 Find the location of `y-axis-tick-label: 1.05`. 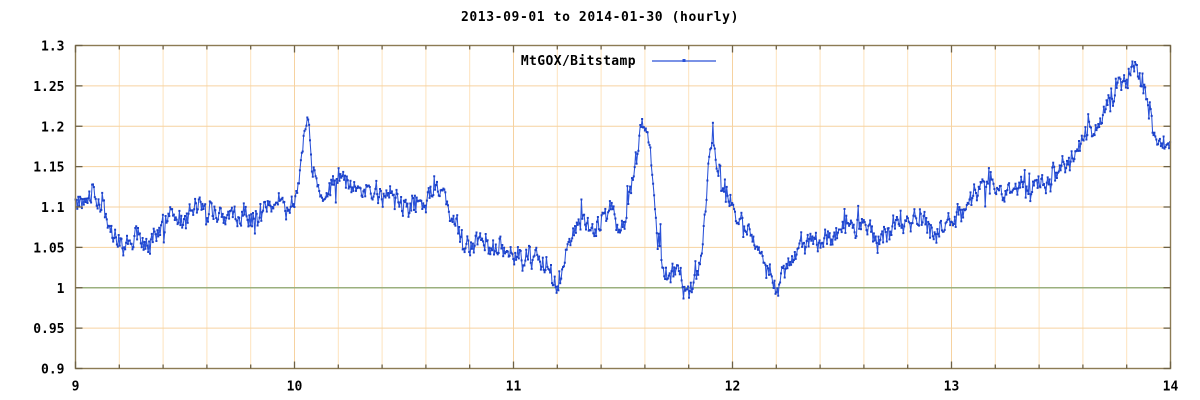

y-axis-tick-label: 1.05 is located at coordinates (48, 248).